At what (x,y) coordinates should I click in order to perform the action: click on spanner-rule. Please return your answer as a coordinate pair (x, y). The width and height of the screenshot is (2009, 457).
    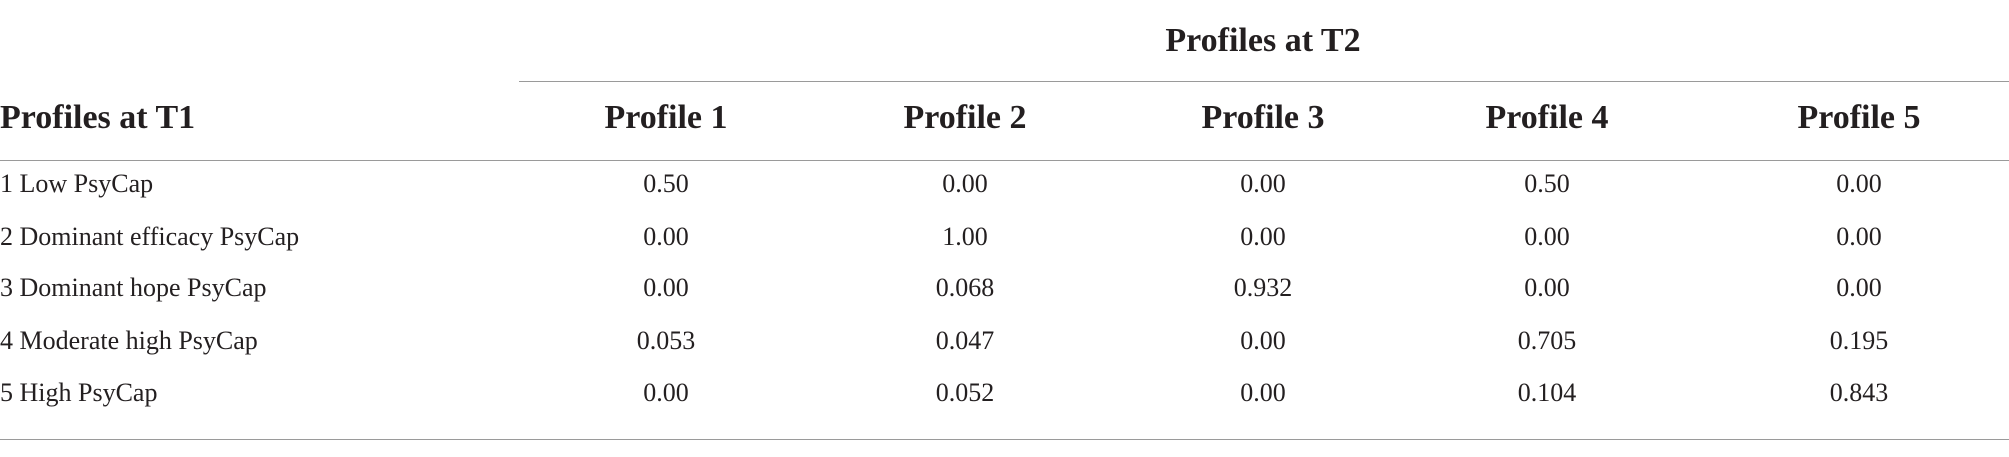
    Looking at the image, I should click on (1264, 81).